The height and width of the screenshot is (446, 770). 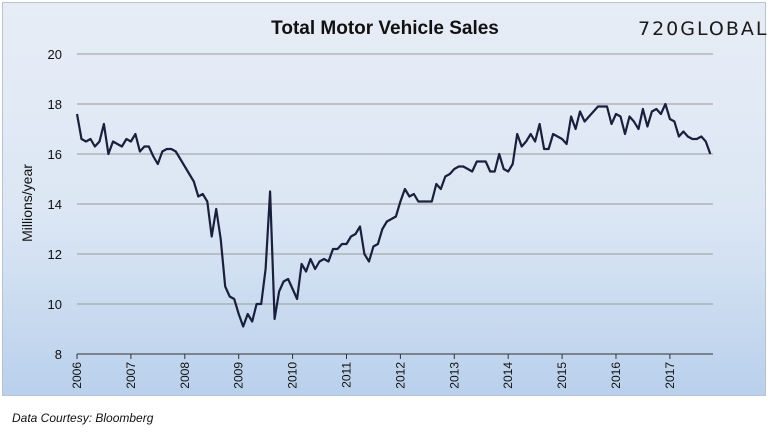 I want to click on x-tick-label: 2012, so click(x=400, y=375).